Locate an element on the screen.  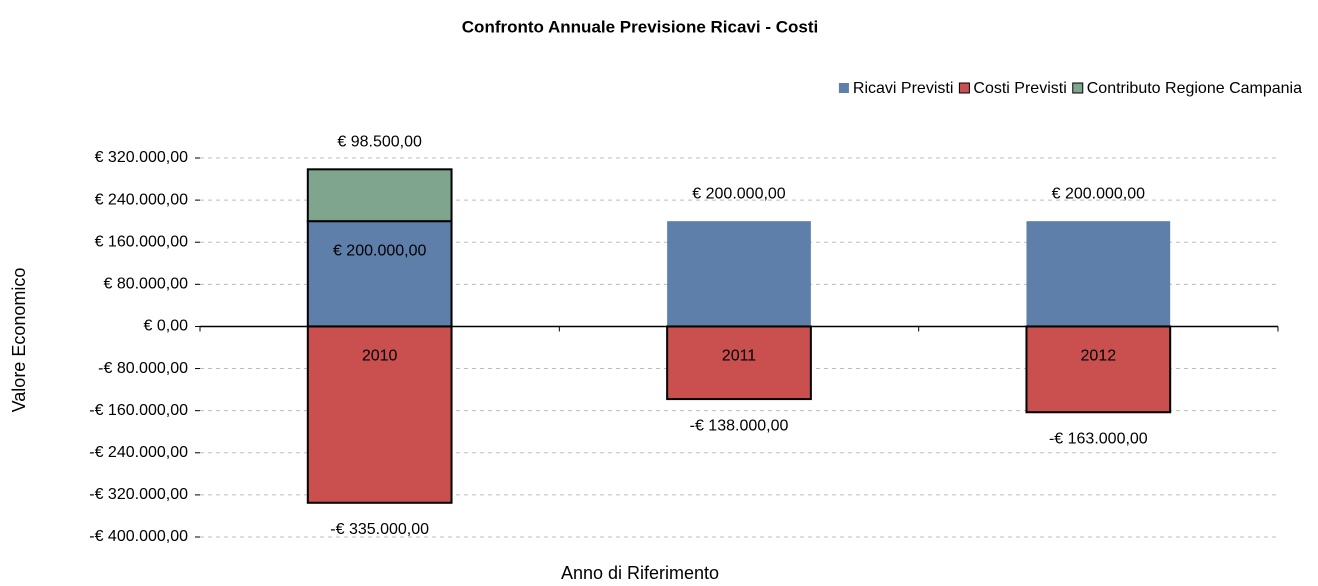
category-label: 2012 is located at coordinates (1099, 356).